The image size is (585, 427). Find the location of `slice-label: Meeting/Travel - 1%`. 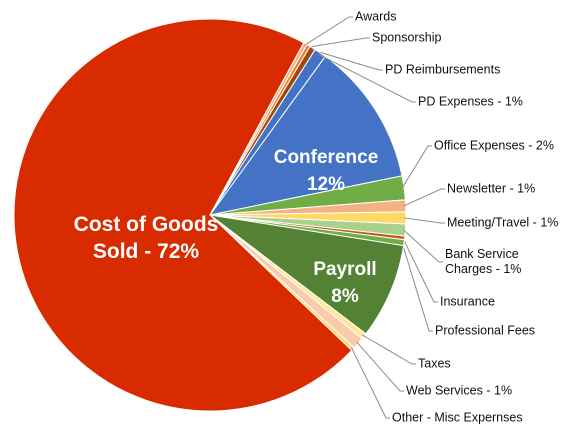

slice-label: Meeting/Travel - 1% is located at coordinates (503, 222).